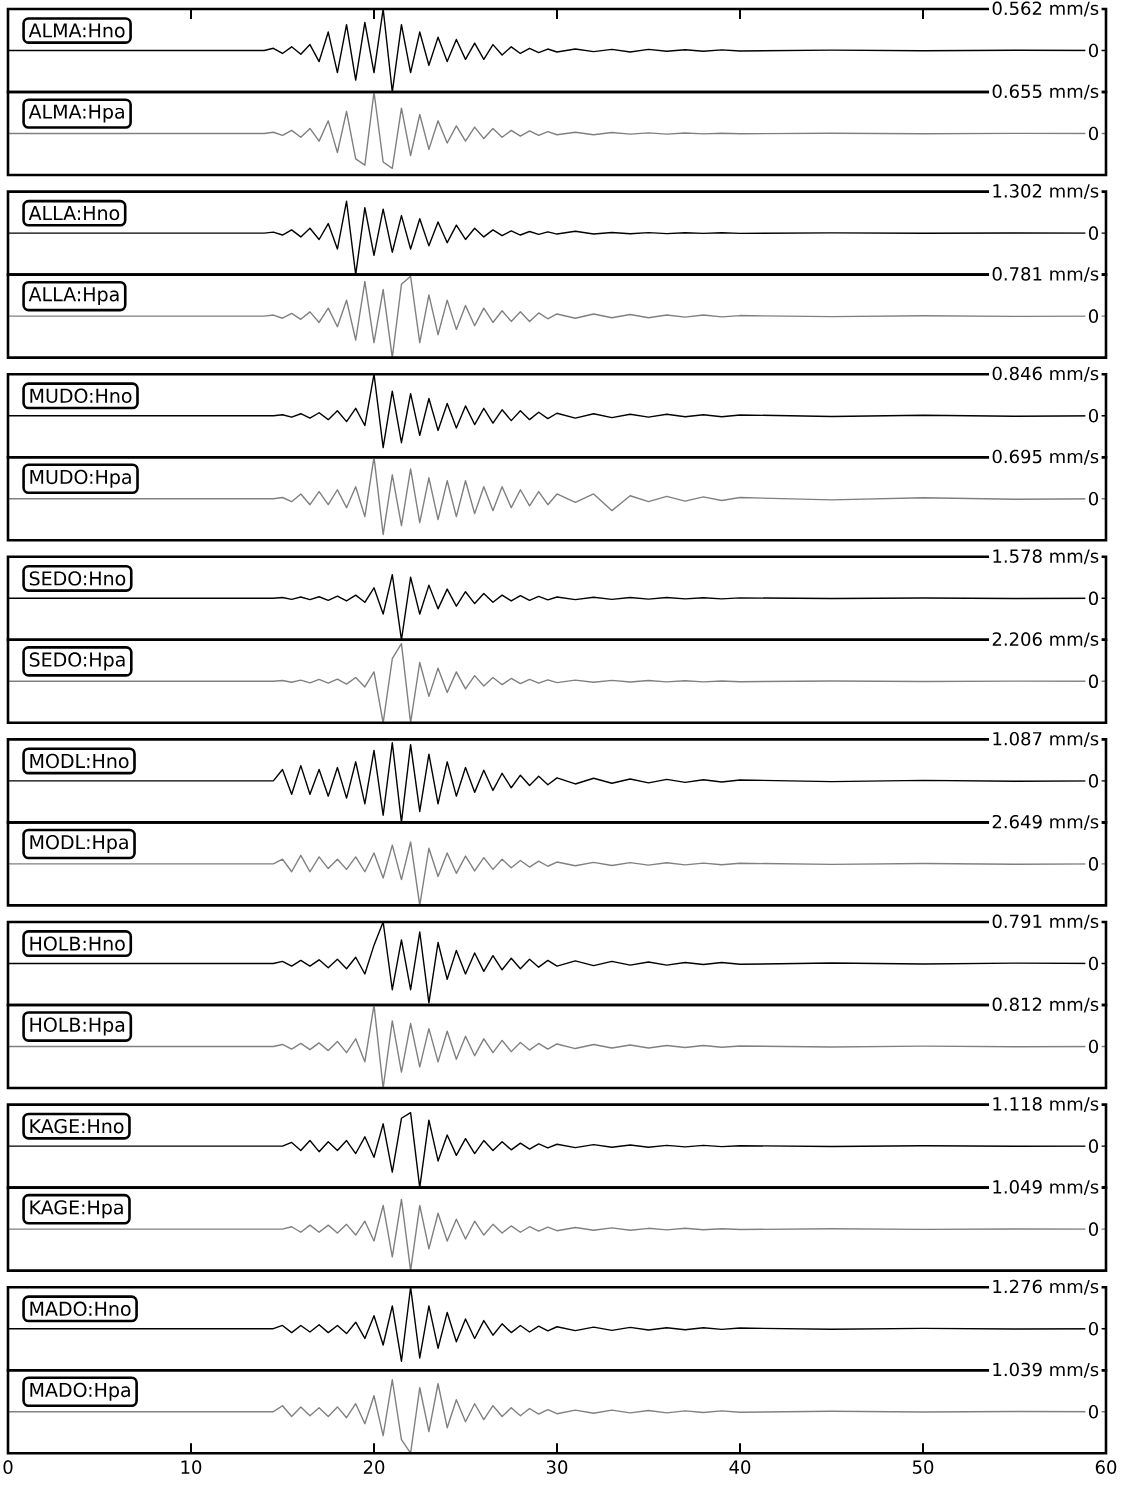 Image resolution: width=1122 pixels, height=1493 pixels. Describe the element at coordinates (77, 578) in the screenshot. I see `text: SEDO:Hno` at that location.